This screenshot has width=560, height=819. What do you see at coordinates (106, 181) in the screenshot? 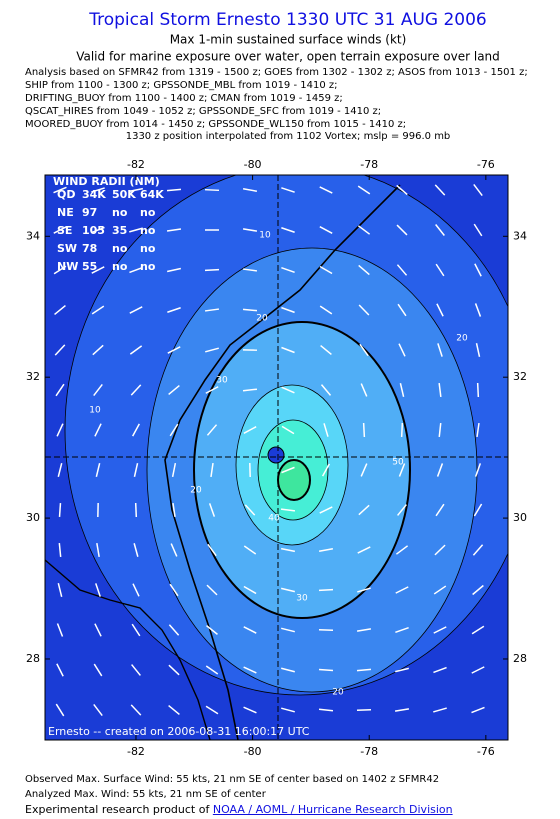
I see `wind-radii-title: WIND RADII (NM)` at bounding box center [106, 181].